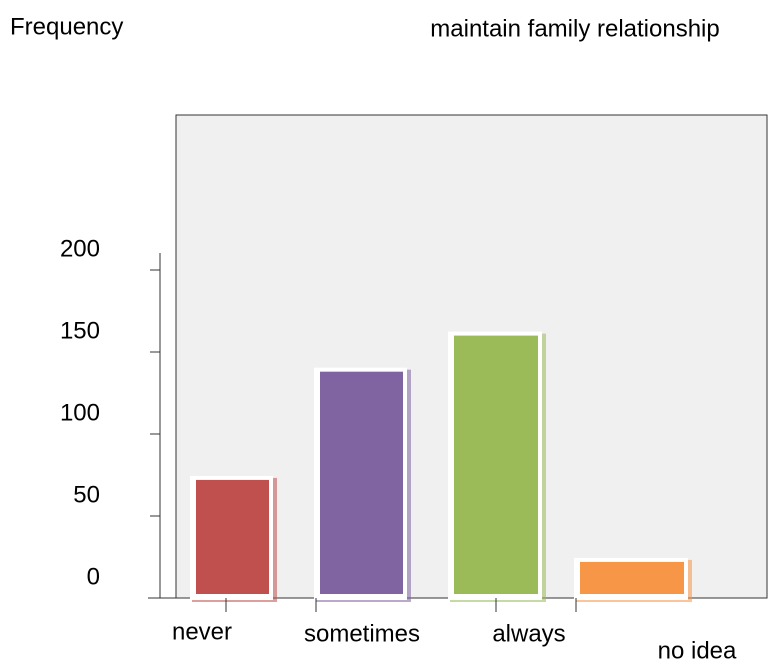 This screenshot has width=769, height=663. I want to click on y-tick-label: 50, so click(86, 494).